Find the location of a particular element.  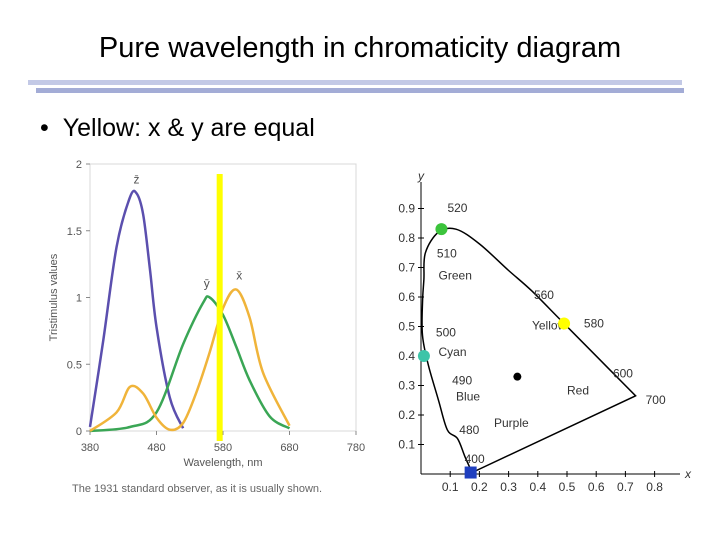

cie-y-tick-label: 0.2 is located at coordinates (406, 415).